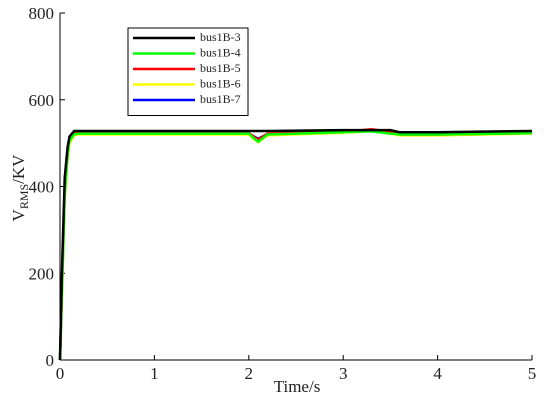 The width and height of the screenshot is (550, 403). I want to click on y-tick-label: 800, so click(42, 13).